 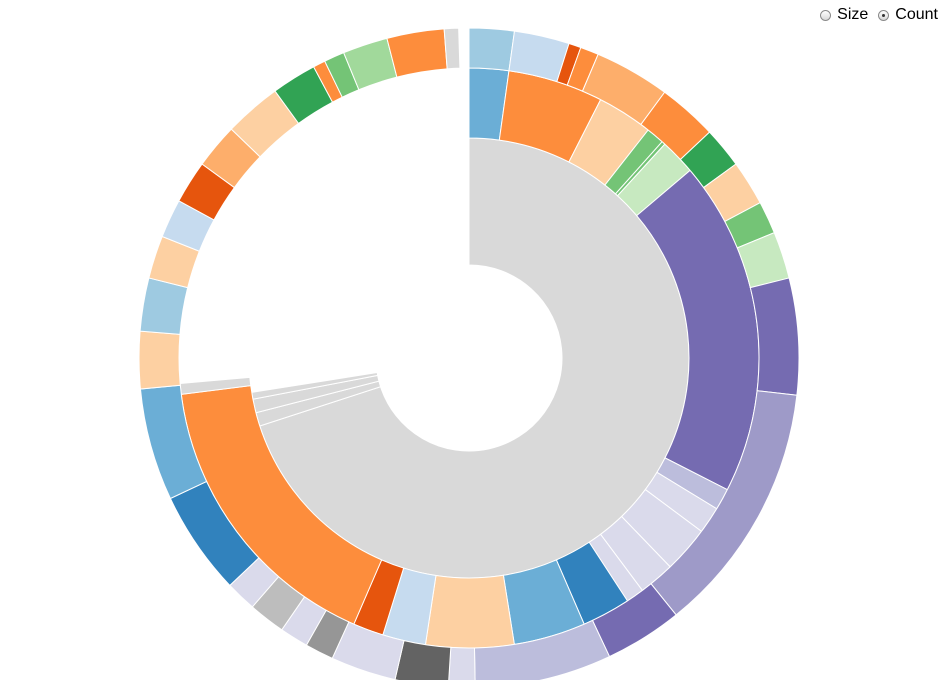 I want to click on count-option: Count, so click(x=908, y=15).